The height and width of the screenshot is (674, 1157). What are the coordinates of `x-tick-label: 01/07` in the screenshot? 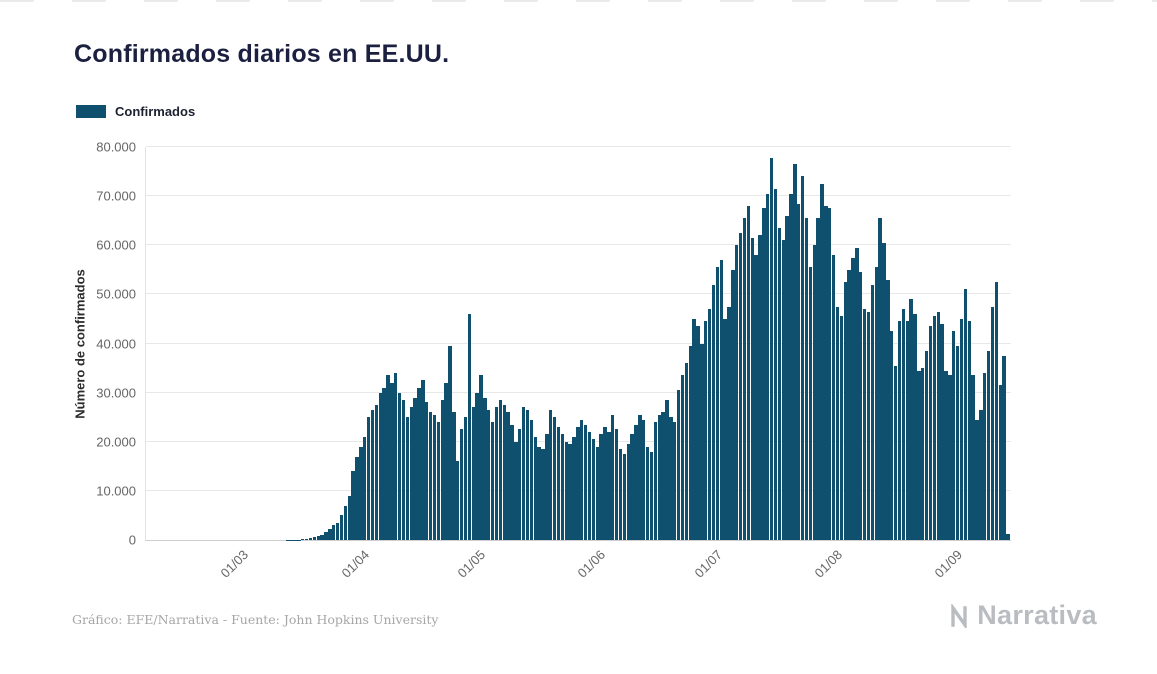 It's located at (708, 564).